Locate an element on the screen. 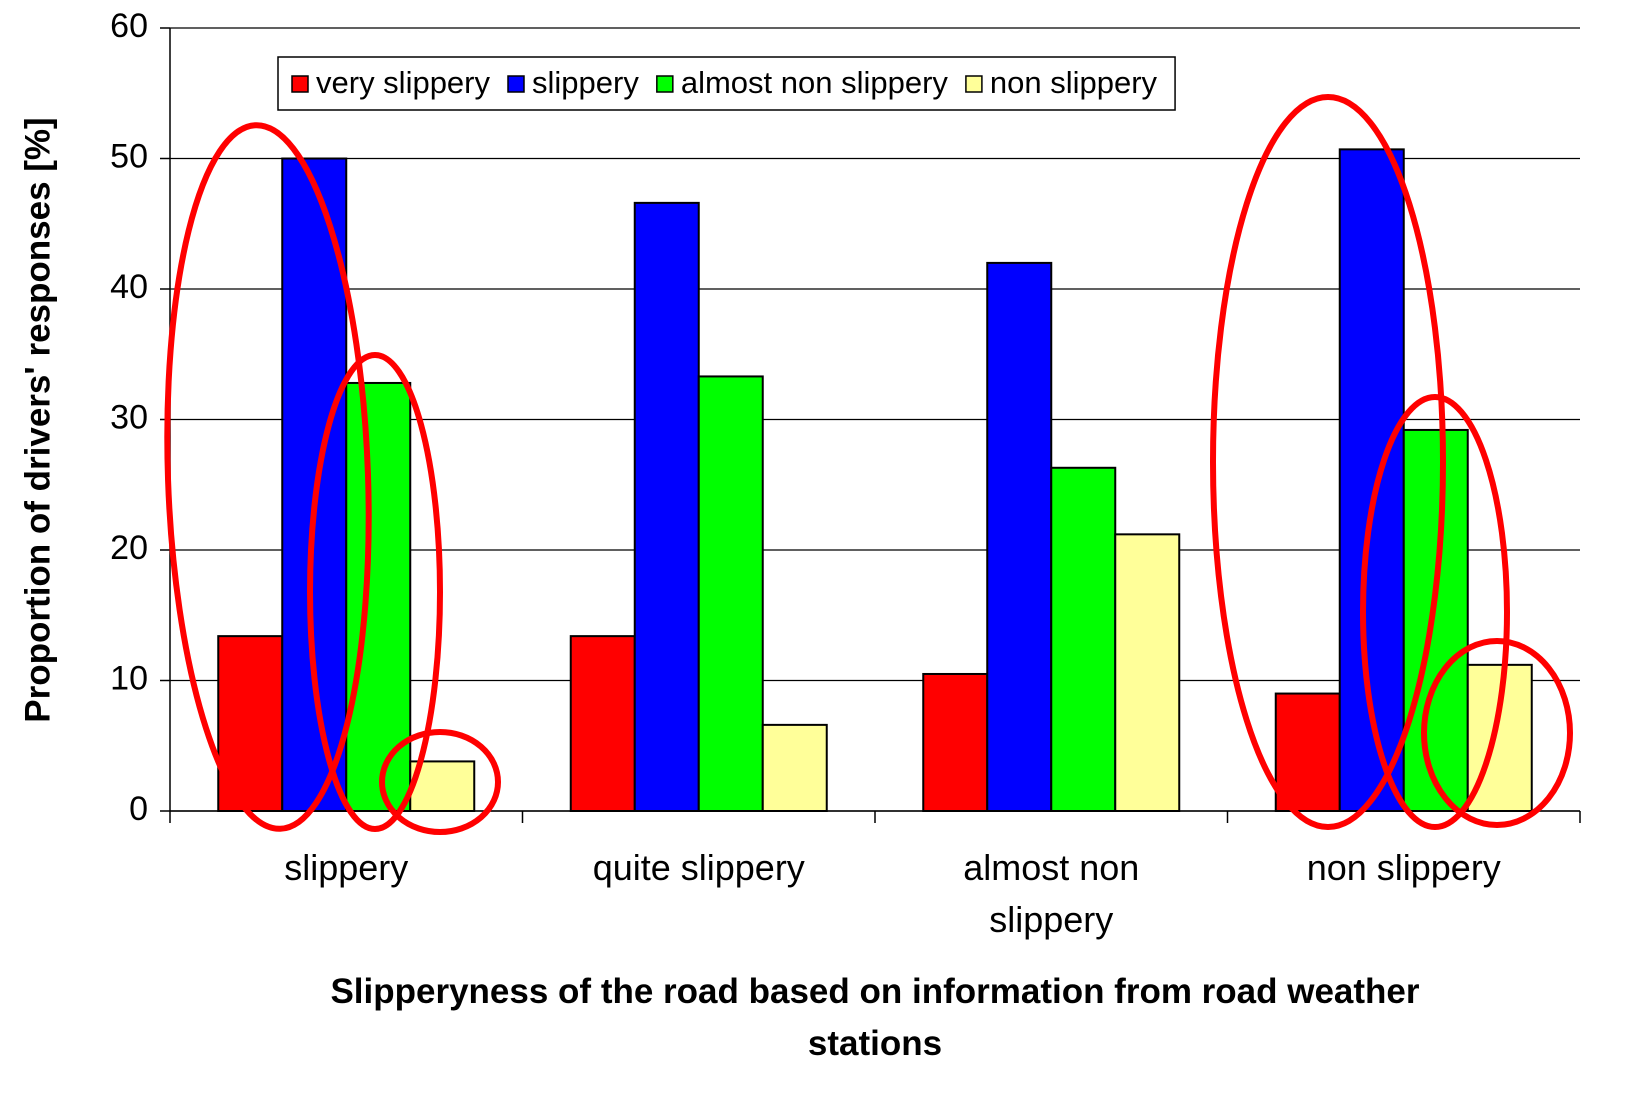  y-tick-label: 50 is located at coordinates (129, 156).